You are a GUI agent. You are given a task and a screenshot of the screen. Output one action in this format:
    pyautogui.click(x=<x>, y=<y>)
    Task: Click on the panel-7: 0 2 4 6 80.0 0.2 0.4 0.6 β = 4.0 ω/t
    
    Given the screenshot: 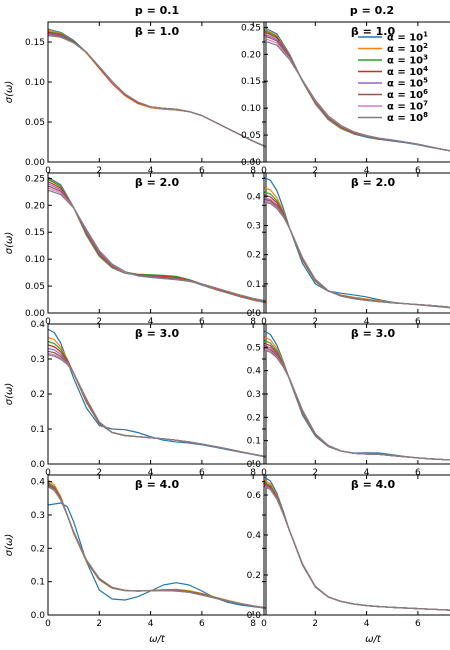 What is the action you would take?
    pyautogui.click(x=348, y=559)
    